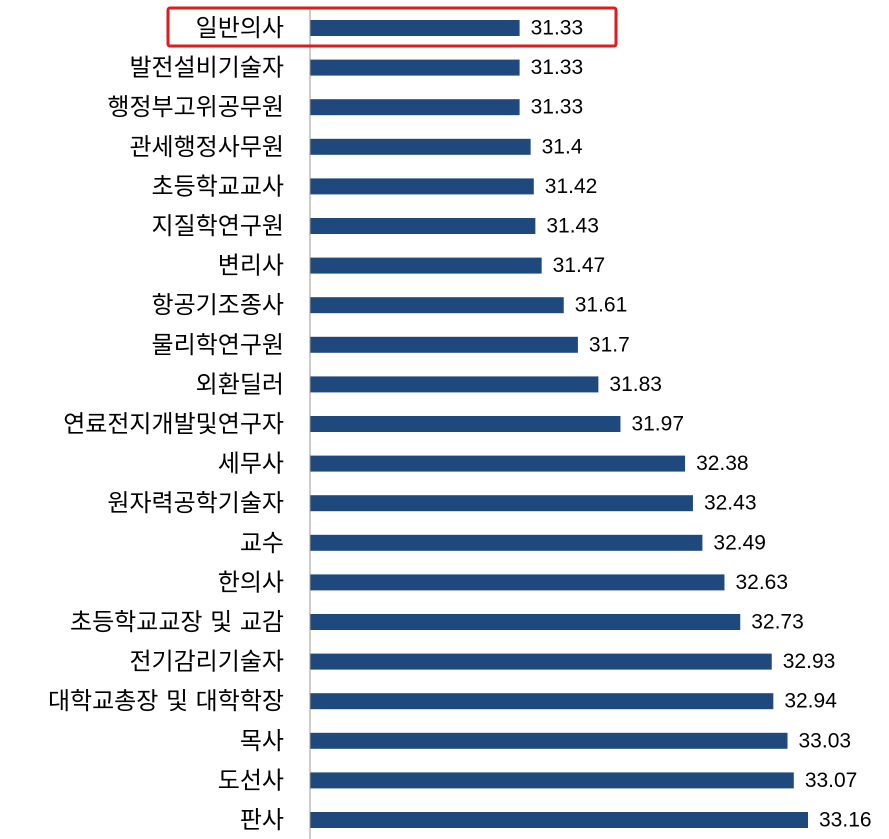 The width and height of the screenshot is (889, 839). What do you see at coordinates (195, 503) in the screenshot?
I see `category-label: 원자력공학기술자` at bounding box center [195, 503].